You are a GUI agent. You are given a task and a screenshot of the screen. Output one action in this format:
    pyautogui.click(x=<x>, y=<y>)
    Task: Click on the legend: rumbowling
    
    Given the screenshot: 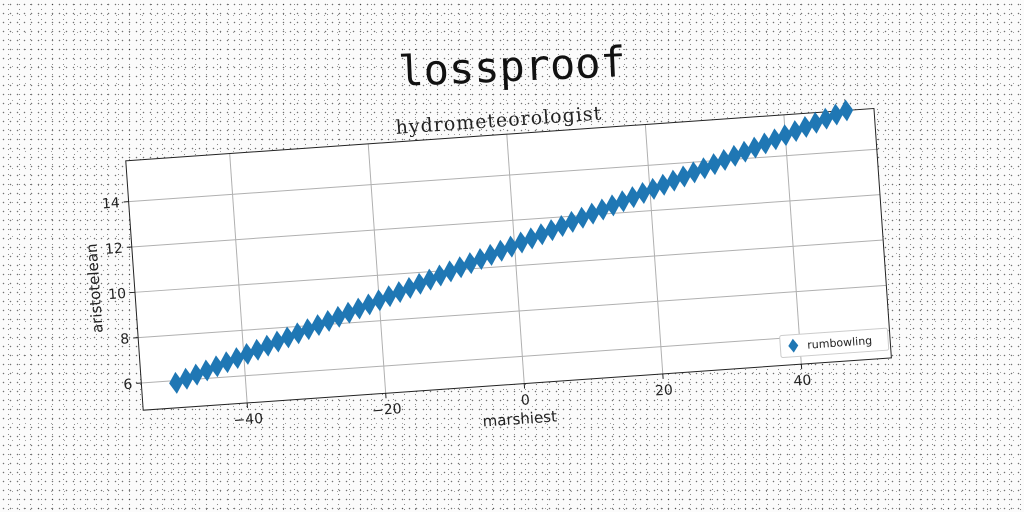 What is the action you would take?
    pyautogui.click(x=834, y=342)
    